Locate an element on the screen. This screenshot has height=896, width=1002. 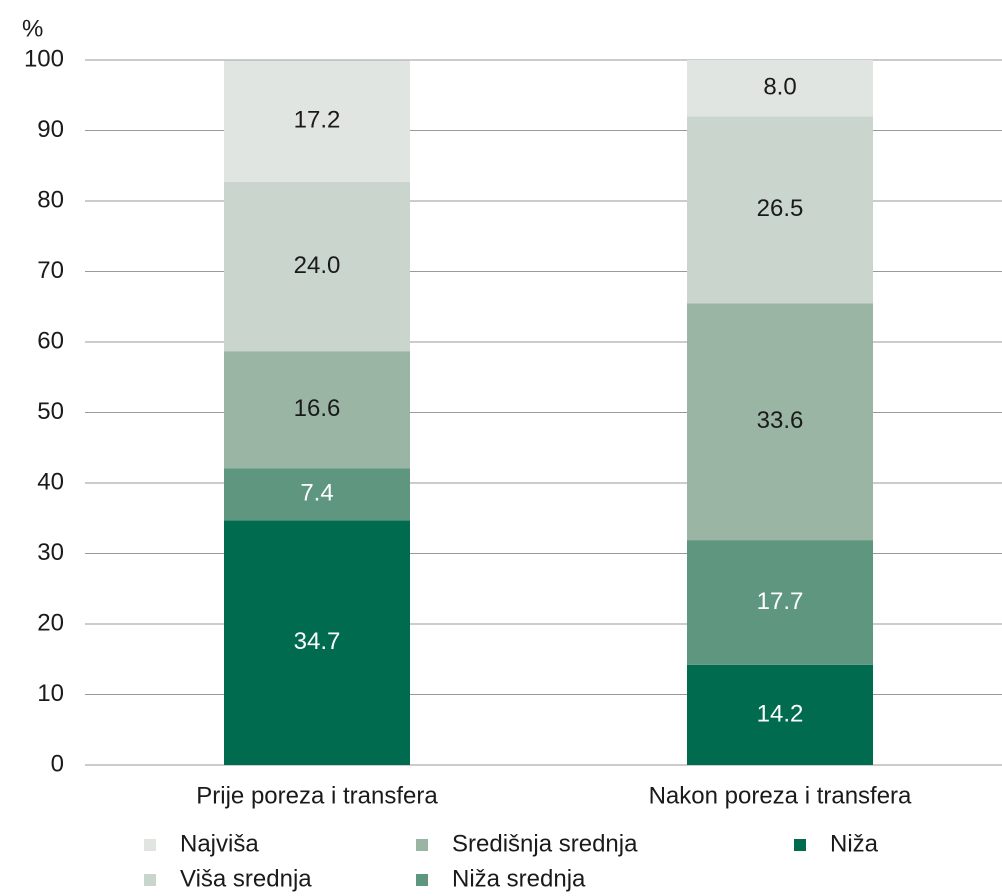
y-tick-label: 50 is located at coordinates (50, 411).